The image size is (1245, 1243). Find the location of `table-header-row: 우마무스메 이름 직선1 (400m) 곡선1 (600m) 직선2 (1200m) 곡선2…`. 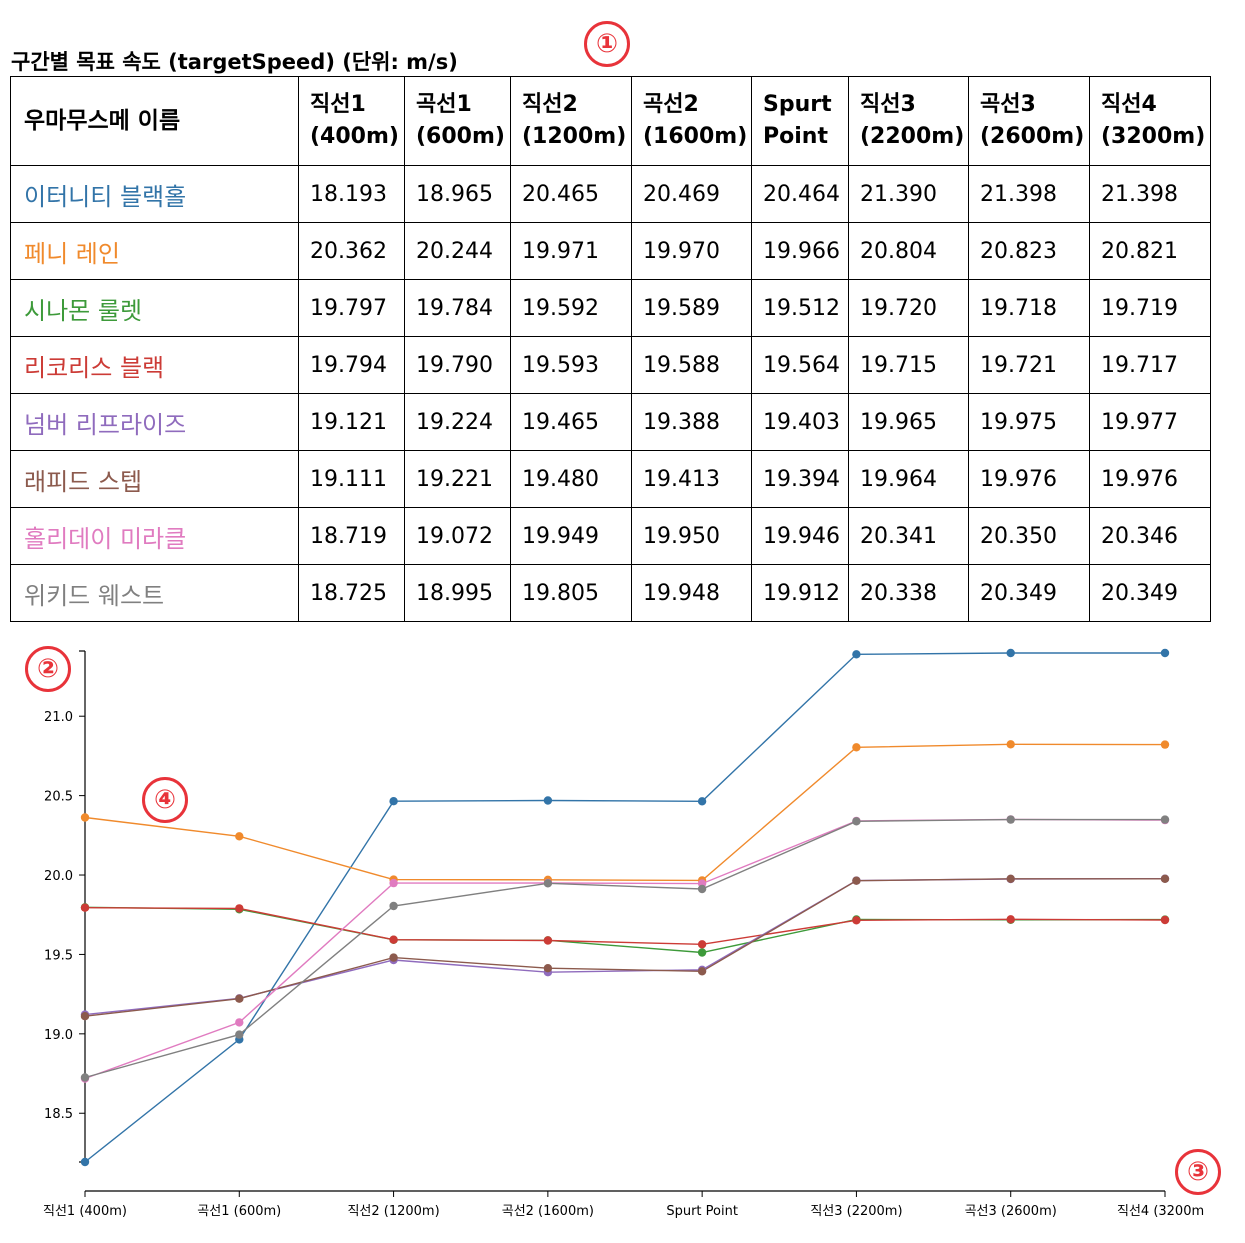

table-header-row: 우마무스메 이름 직선1 (400m) 곡선1 (600m) 직선2 (1200m) 곡선2… is located at coordinates (610, 121).